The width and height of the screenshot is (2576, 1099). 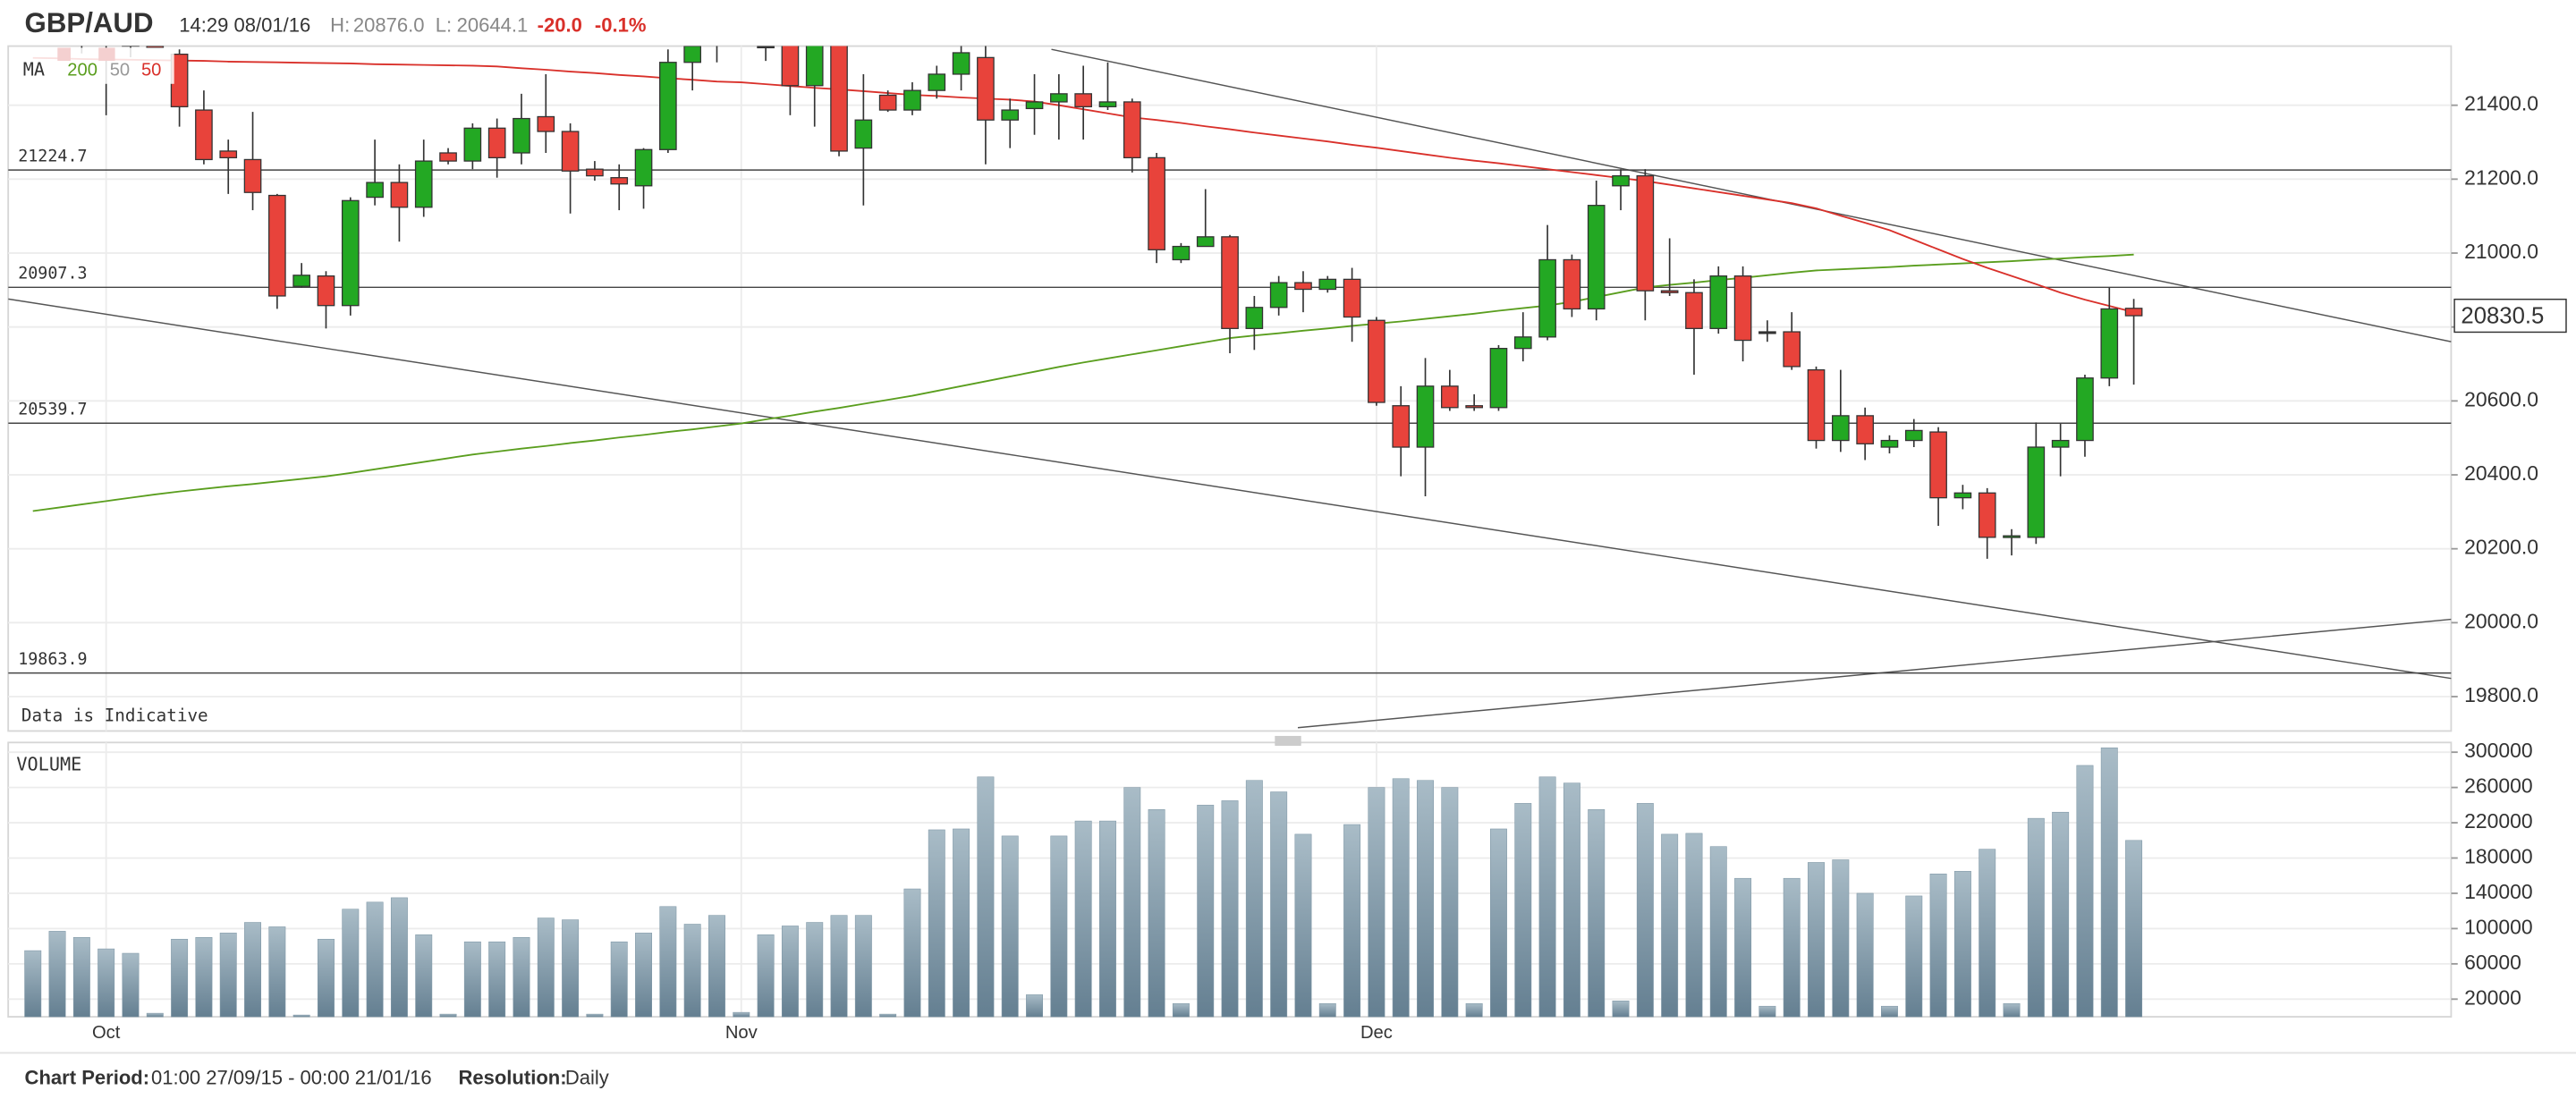 I want to click on y-tick-label: 19800.0, so click(x=2501, y=694).